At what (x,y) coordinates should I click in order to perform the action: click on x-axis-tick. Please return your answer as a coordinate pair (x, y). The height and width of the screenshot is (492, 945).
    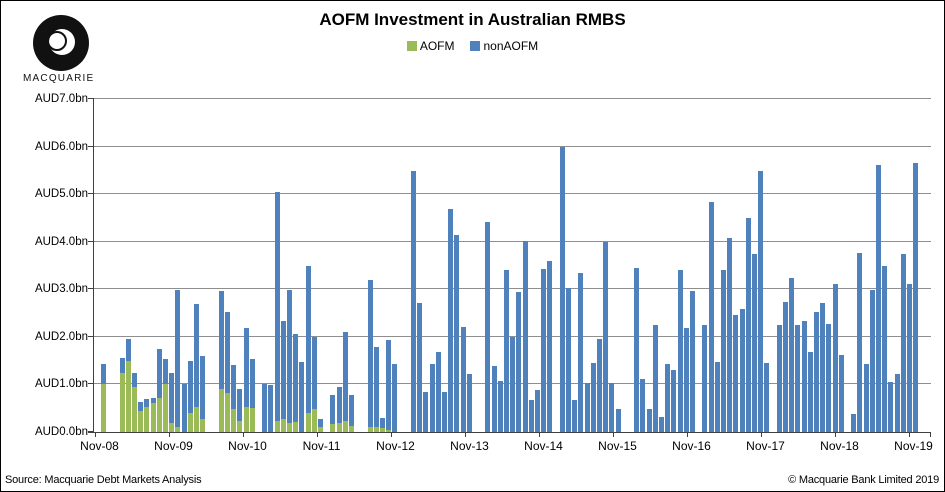
    Looking at the image, I should click on (243, 434).